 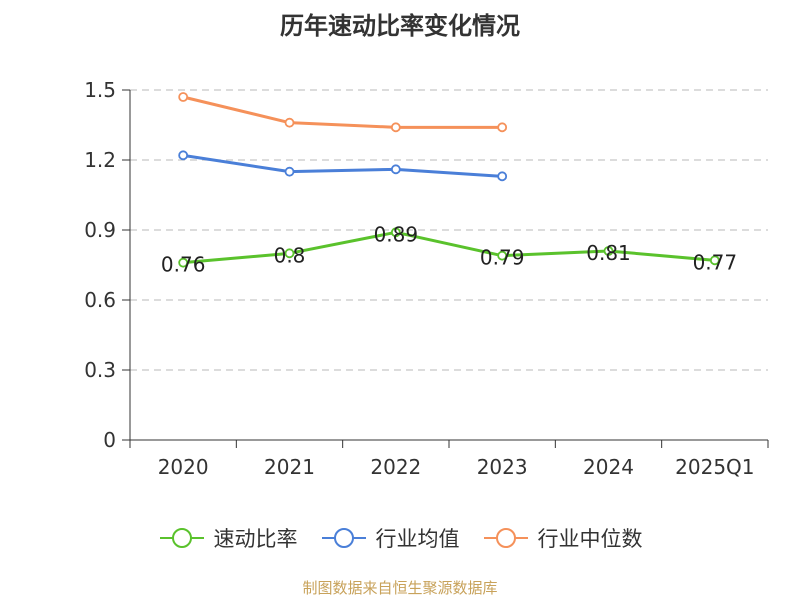 I want to click on y-tick-label: 1.2, so click(x=100, y=160).